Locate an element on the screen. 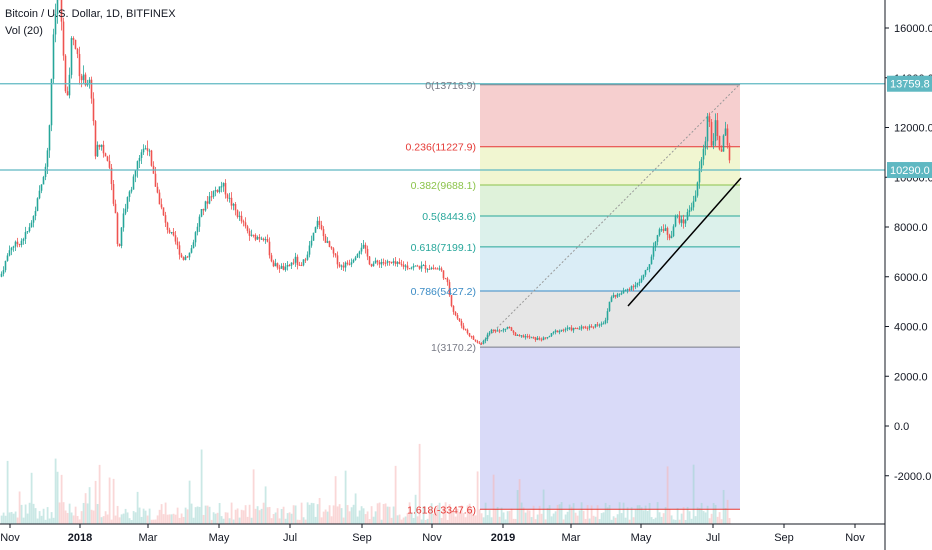 Image resolution: width=932 pixels, height=550 pixels. symbol-title: Bitcoin / U.S. Dollar, 1D, BITFINEX is located at coordinates (90, 14).